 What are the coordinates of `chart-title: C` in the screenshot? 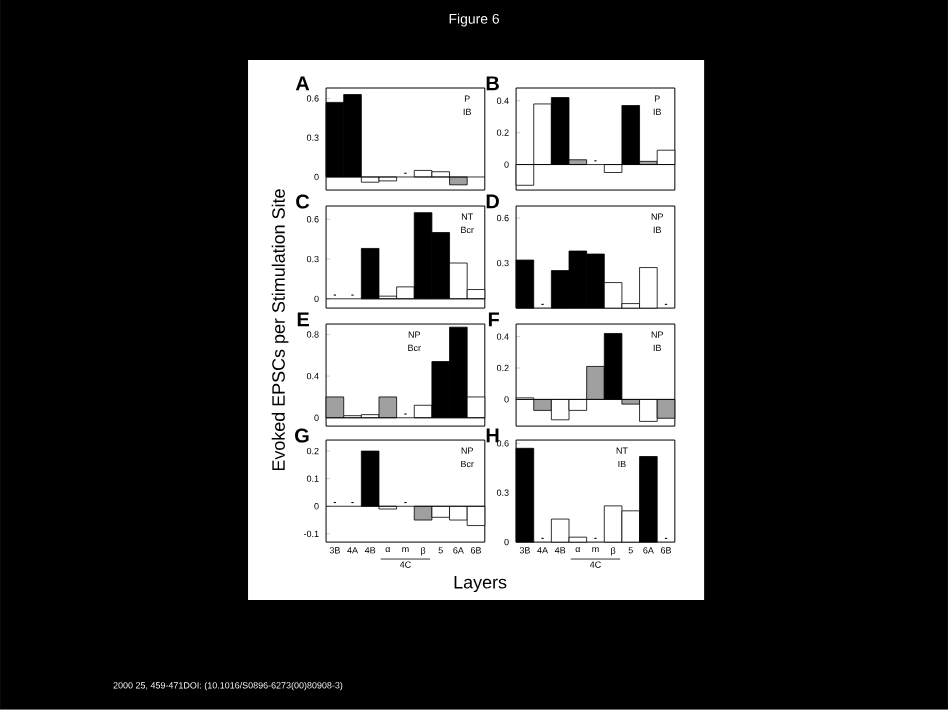 It's located at (303, 201).